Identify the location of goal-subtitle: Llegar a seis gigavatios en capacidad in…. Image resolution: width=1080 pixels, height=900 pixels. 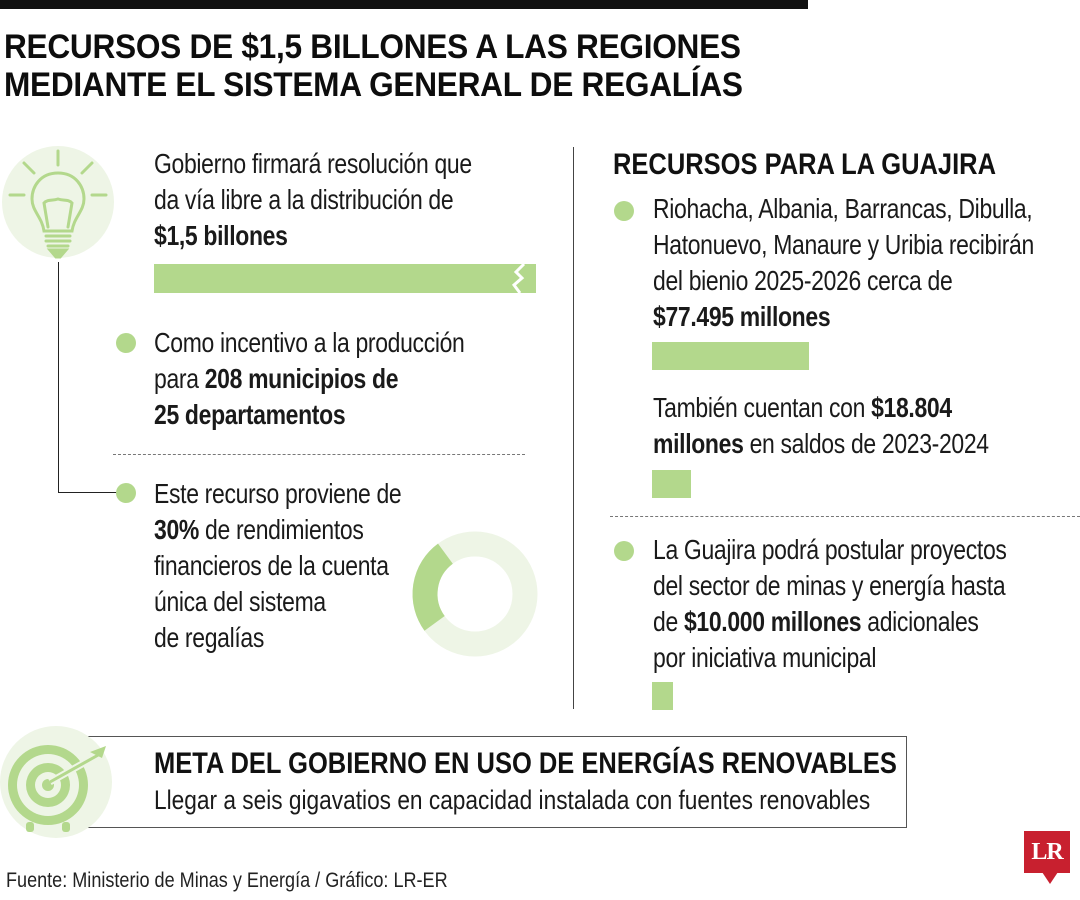
(512, 800).